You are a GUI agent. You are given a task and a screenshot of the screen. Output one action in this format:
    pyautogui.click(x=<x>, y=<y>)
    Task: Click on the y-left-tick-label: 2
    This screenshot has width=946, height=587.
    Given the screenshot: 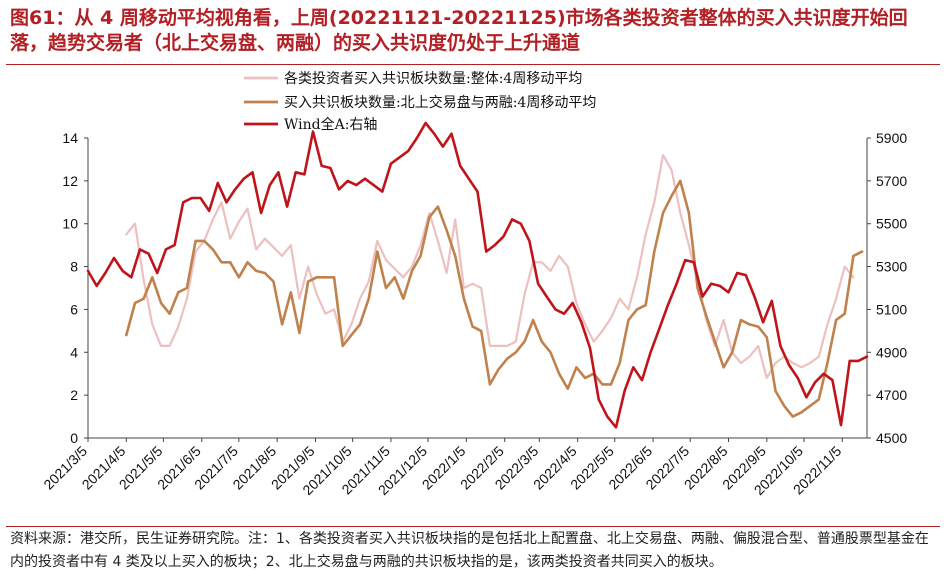 What is the action you would take?
    pyautogui.click(x=74, y=395)
    